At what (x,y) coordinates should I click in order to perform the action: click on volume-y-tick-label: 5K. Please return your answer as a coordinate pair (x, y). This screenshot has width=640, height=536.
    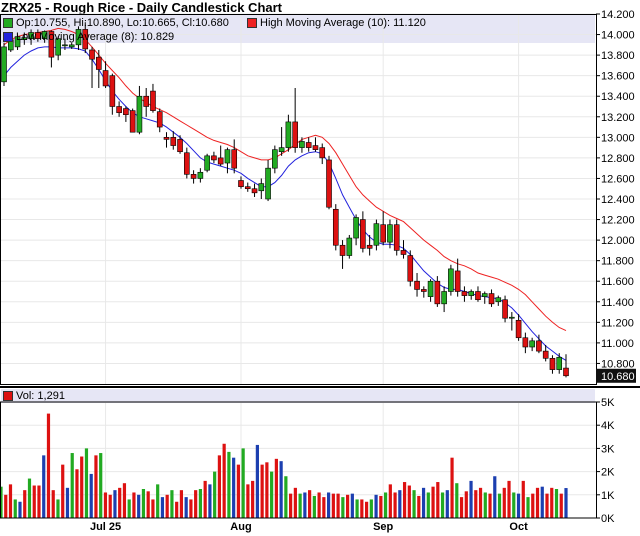
    Looking at the image, I should click on (608, 403).